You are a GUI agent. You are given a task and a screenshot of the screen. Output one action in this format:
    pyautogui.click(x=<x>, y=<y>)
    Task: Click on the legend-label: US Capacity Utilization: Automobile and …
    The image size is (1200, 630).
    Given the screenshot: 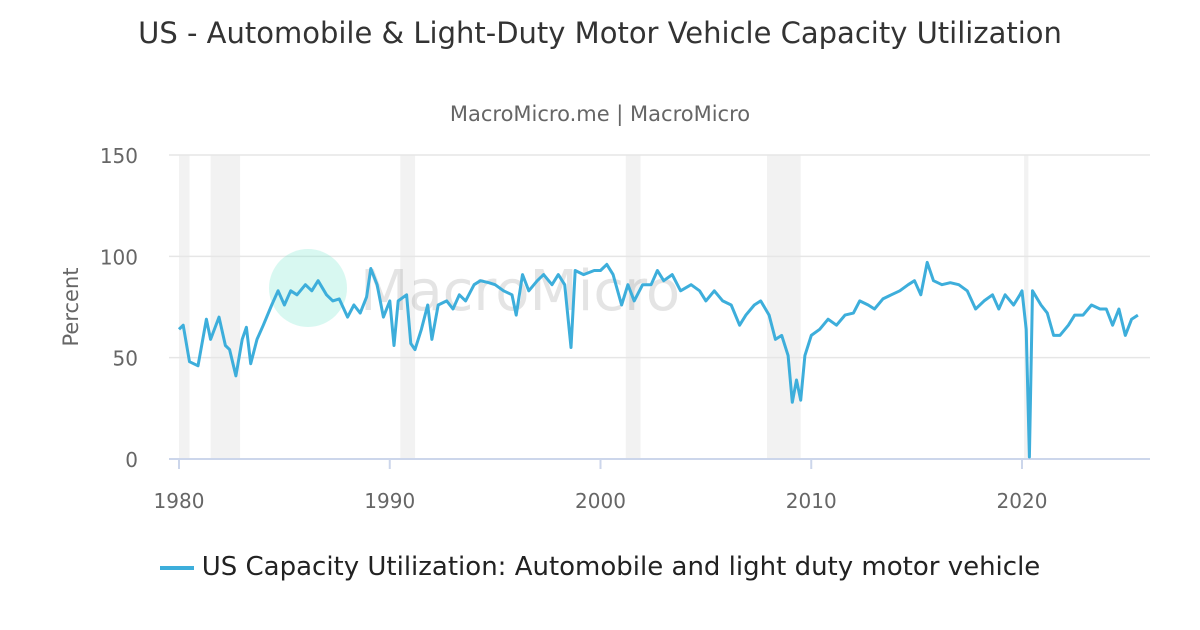 What is the action you would take?
    pyautogui.click(x=621, y=567)
    